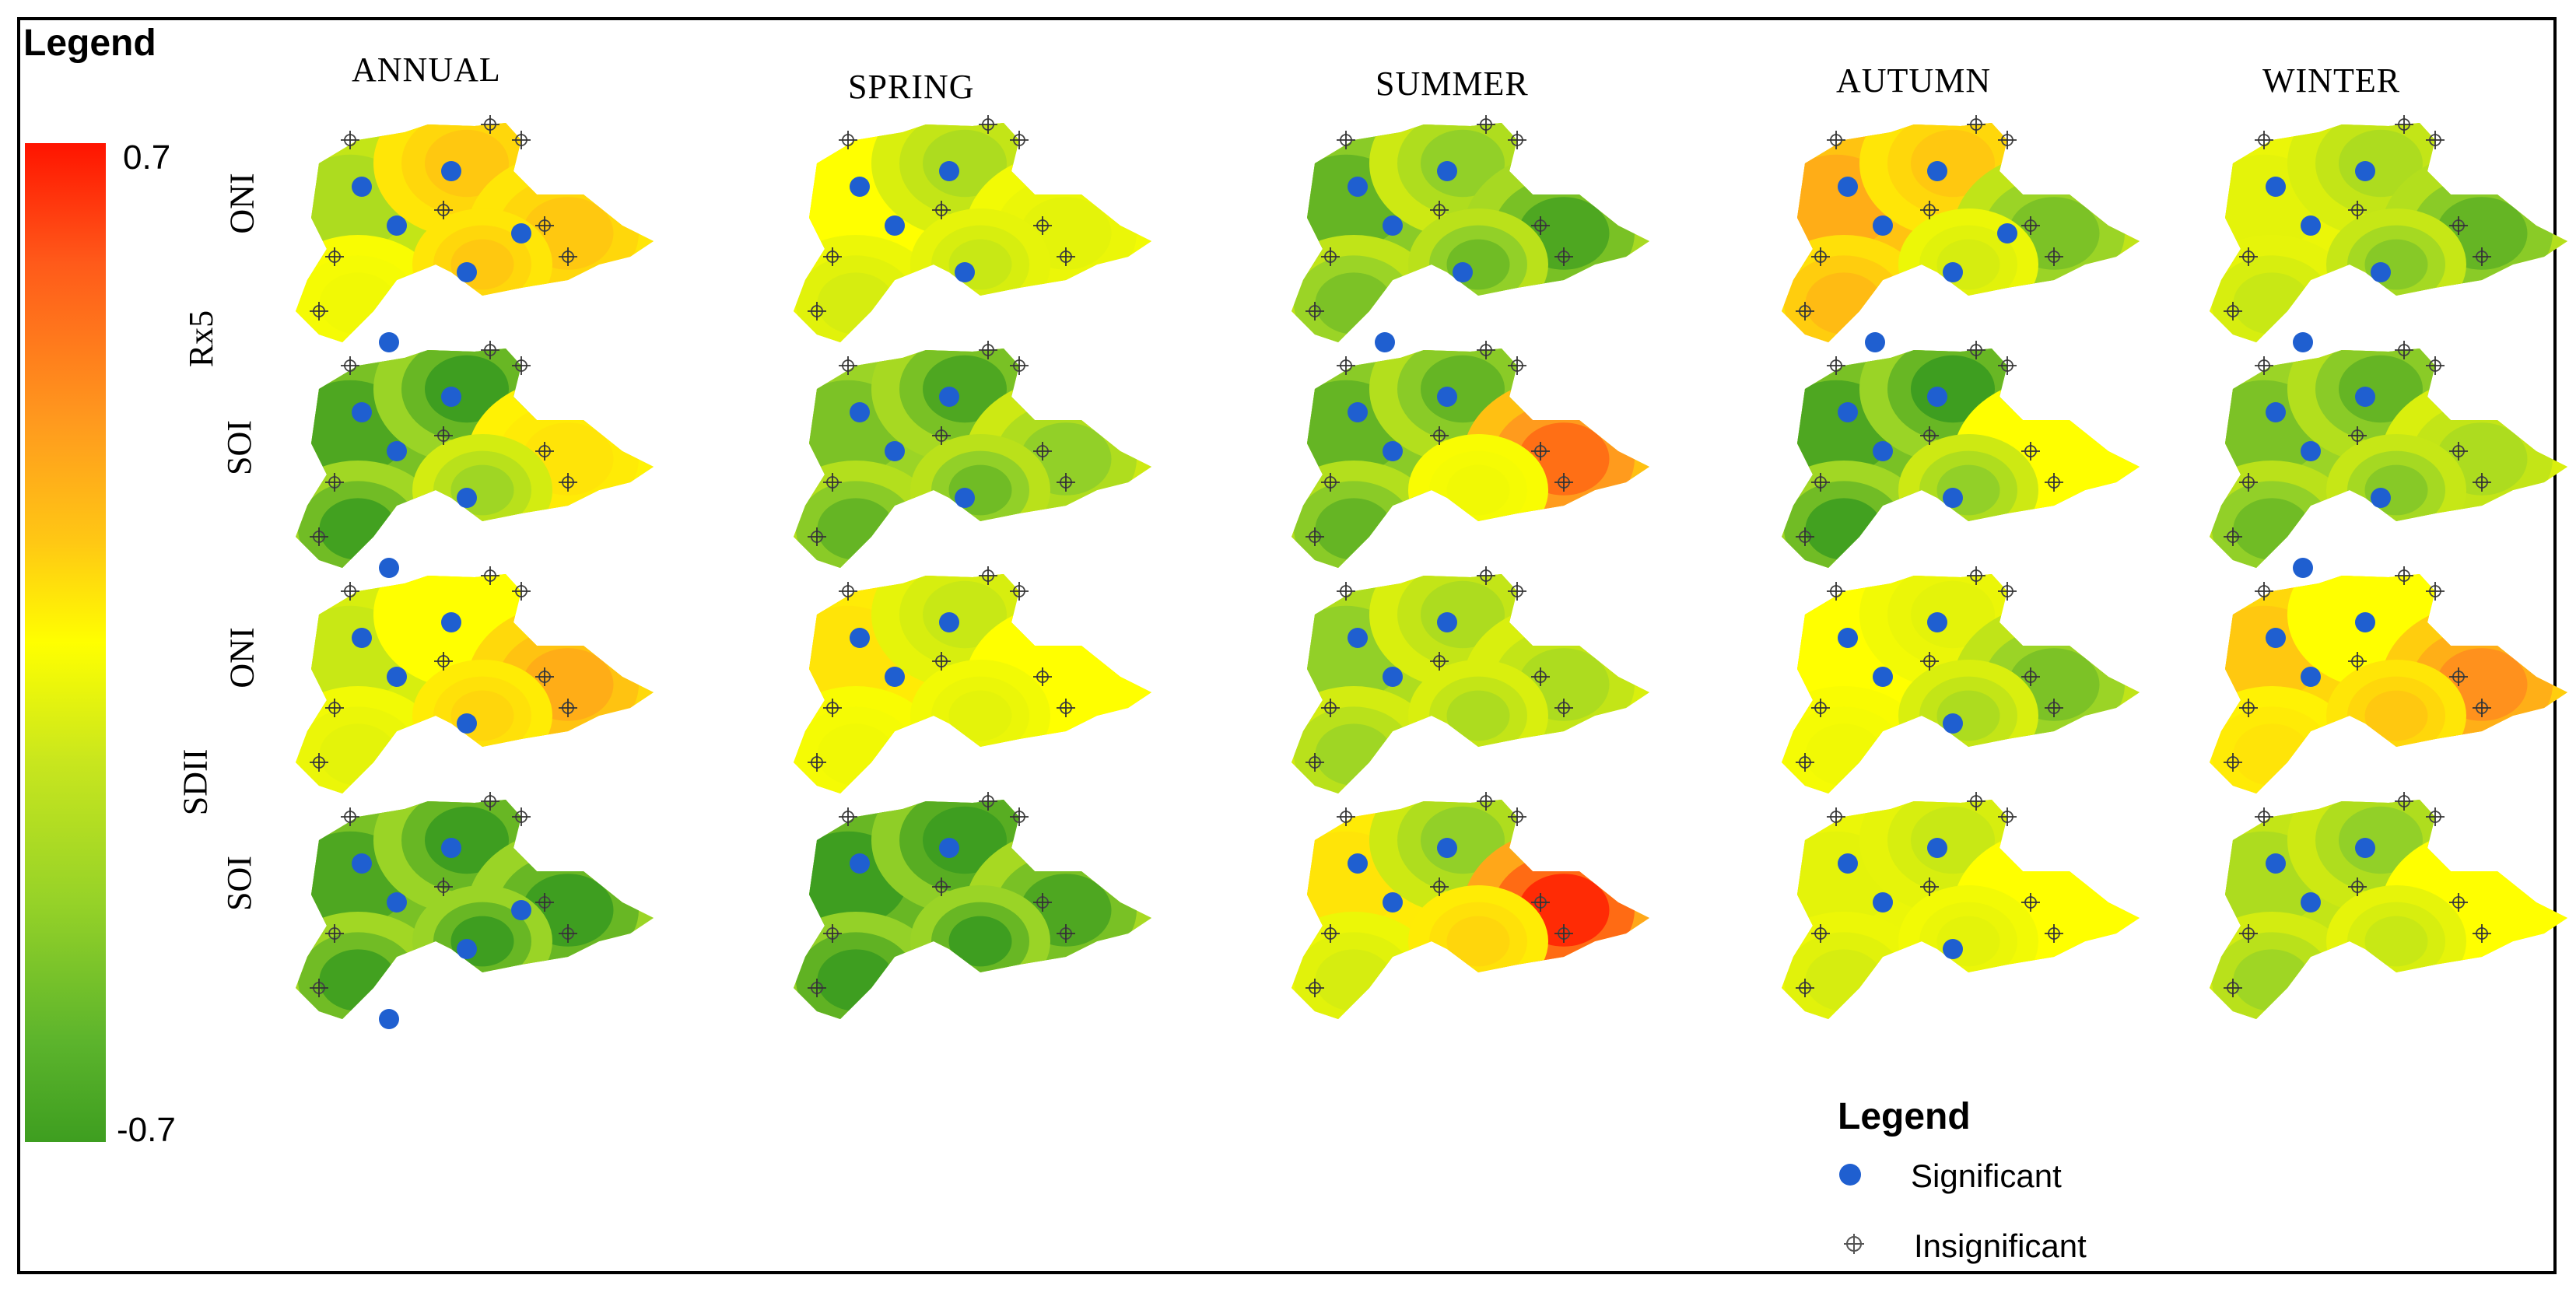 The width and height of the screenshot is (2576, 1296). I want to click on legend-significant-label: Significant, so click(1987, 1176).